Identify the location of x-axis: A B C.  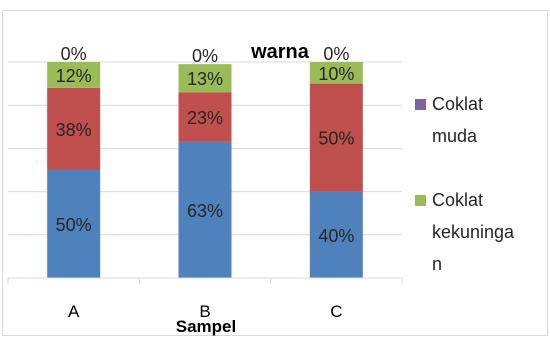
(205, 299).